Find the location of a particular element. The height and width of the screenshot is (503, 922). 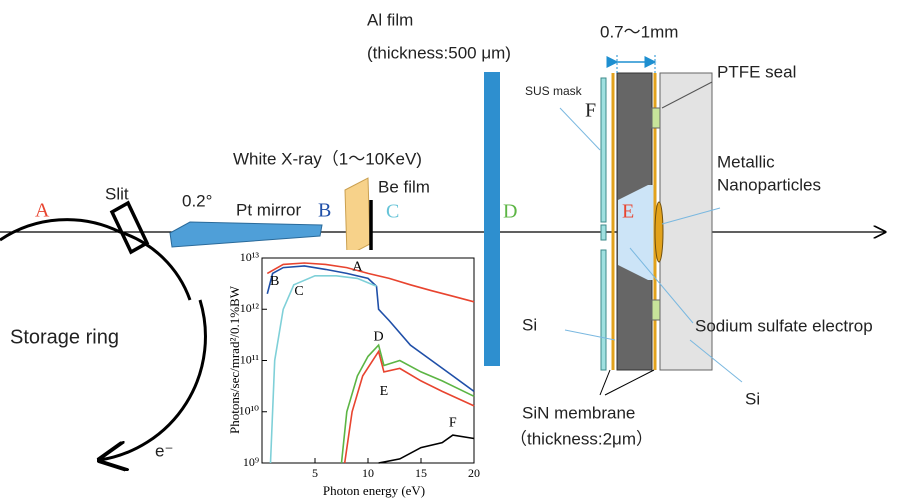

al-film is located at coordinates (492, 219).